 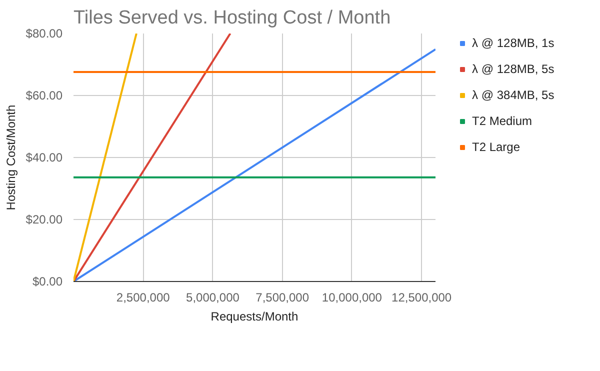 I want to click on y-tick-label: $60.00, so click(x=44, y=95).